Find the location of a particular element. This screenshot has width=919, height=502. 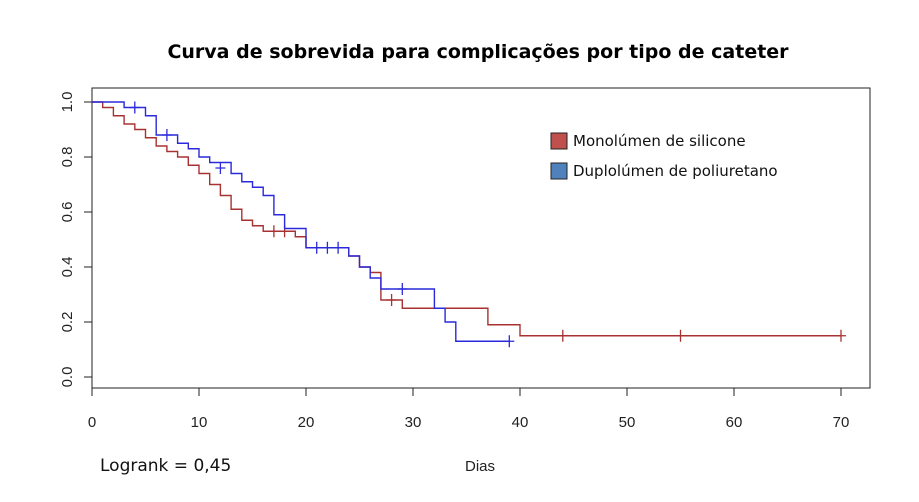

x-tick-label: 10 is located at coordinates (199, 422).